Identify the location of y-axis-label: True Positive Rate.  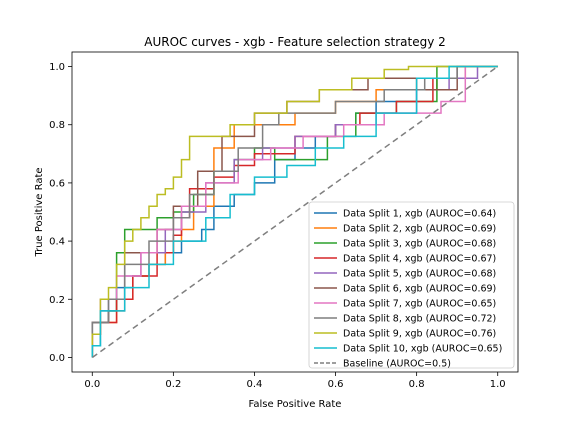
(39, 212).